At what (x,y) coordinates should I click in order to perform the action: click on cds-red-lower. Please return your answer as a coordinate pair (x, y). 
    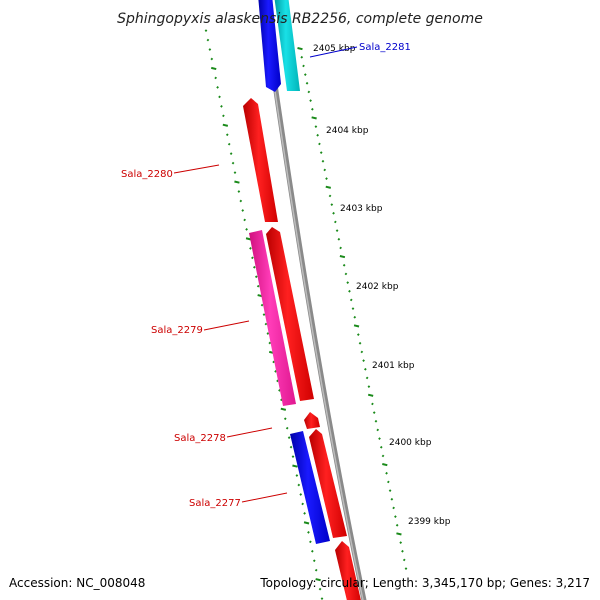
    Looking at the image, I should click on (328, 483).